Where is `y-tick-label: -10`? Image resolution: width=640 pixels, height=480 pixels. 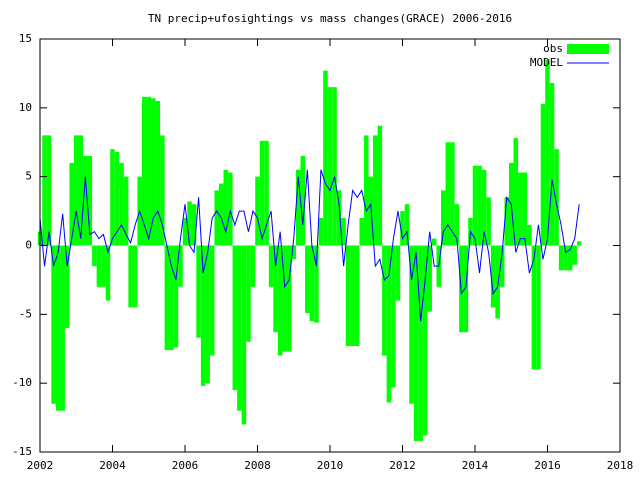
y-tick-label: -10 is located at coordinates (22, 382).